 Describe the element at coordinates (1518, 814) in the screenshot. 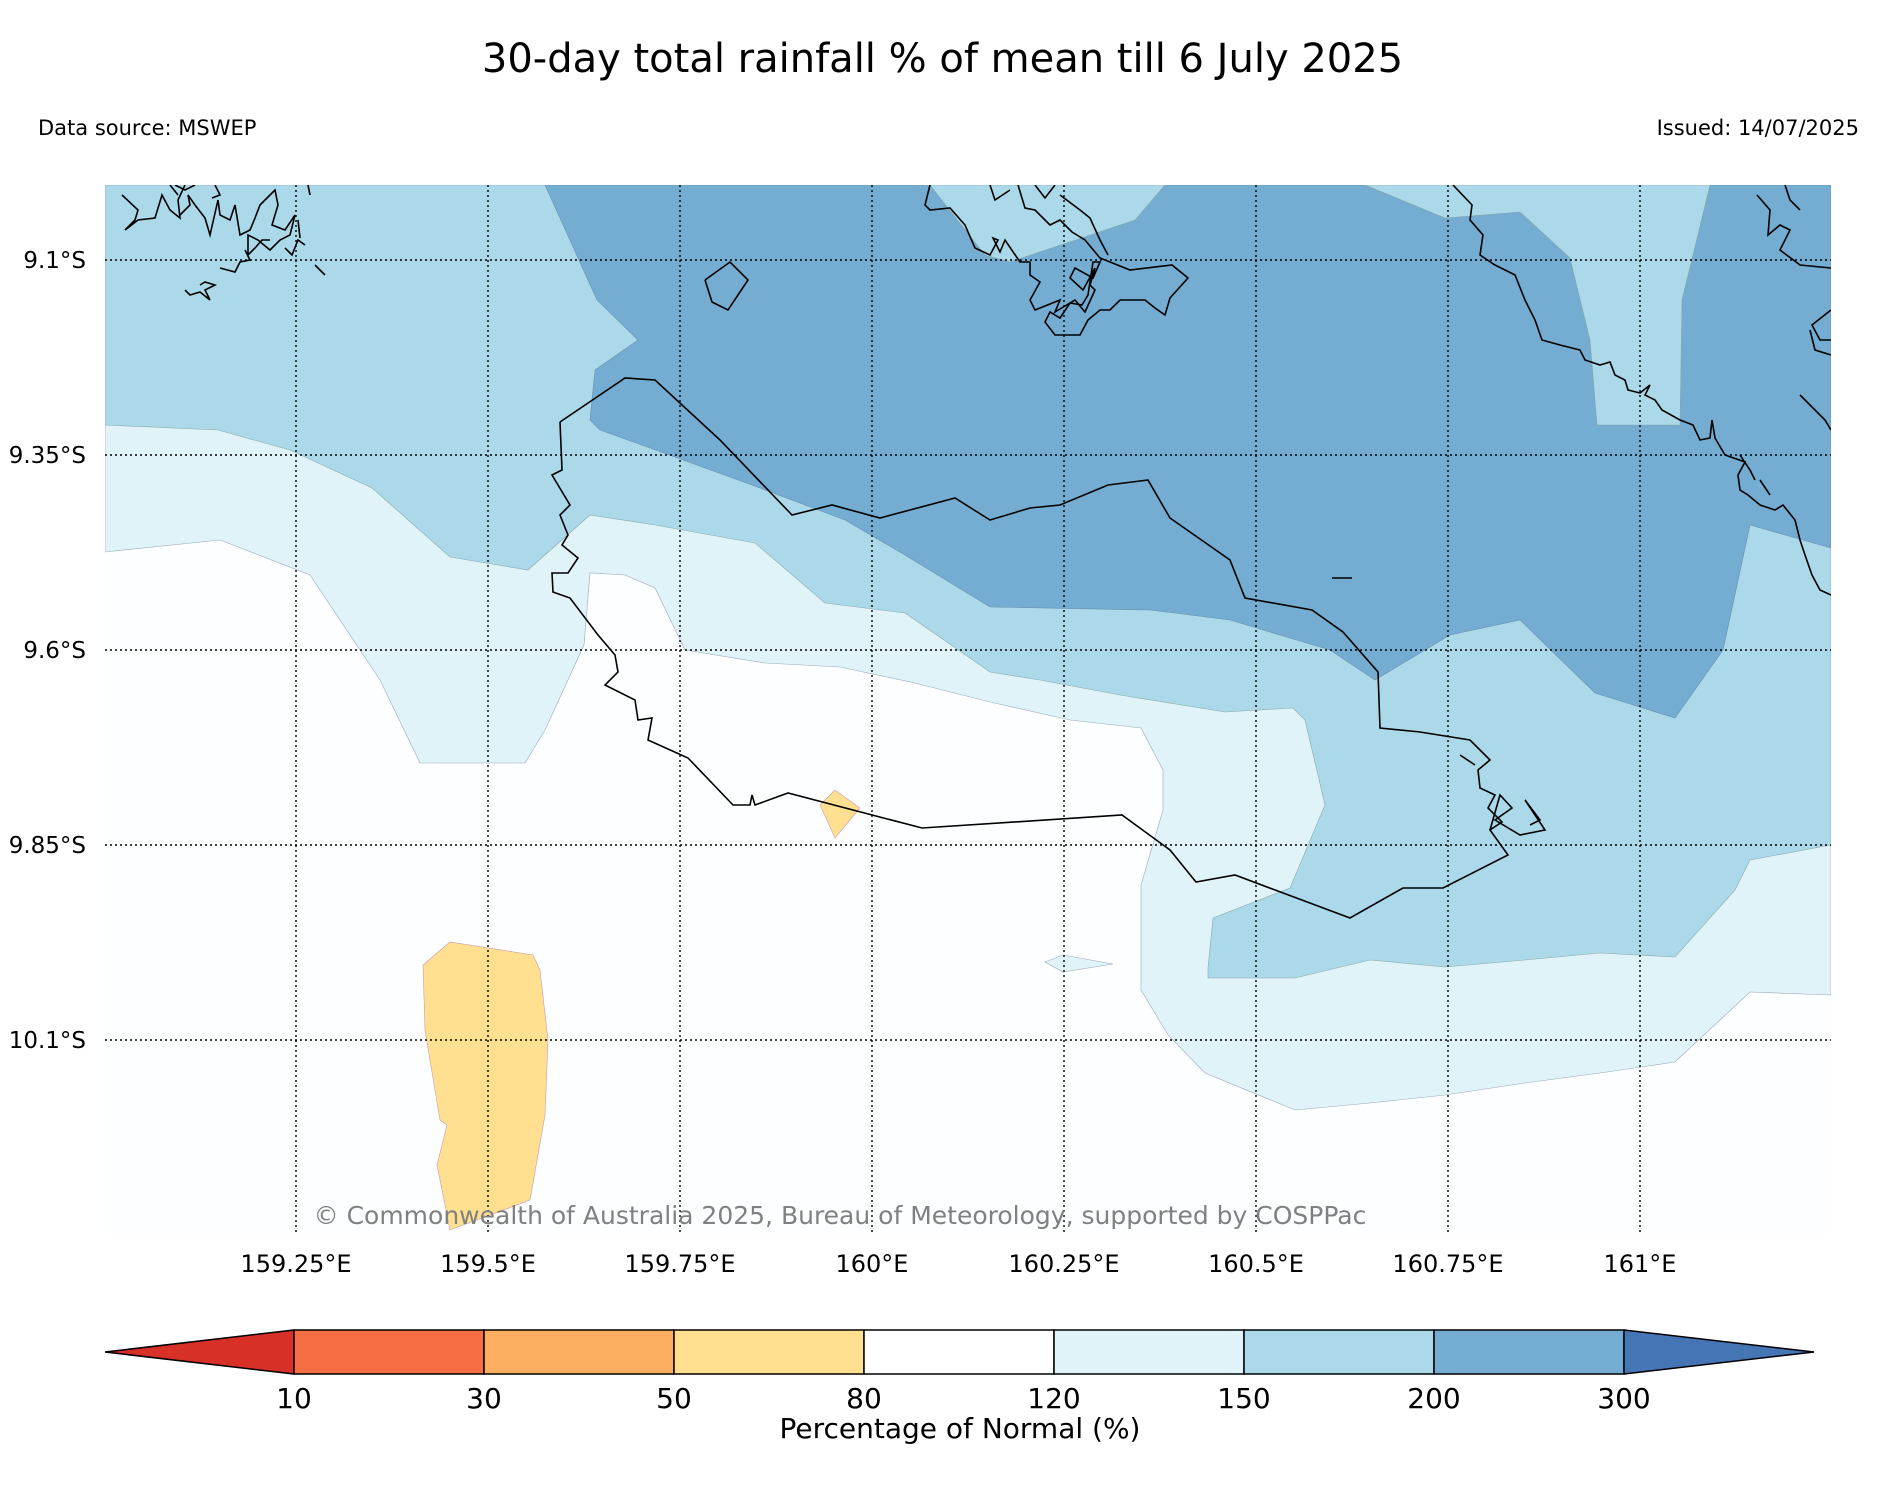

I see `coastline-guadalcanal-east-tip` at that location.